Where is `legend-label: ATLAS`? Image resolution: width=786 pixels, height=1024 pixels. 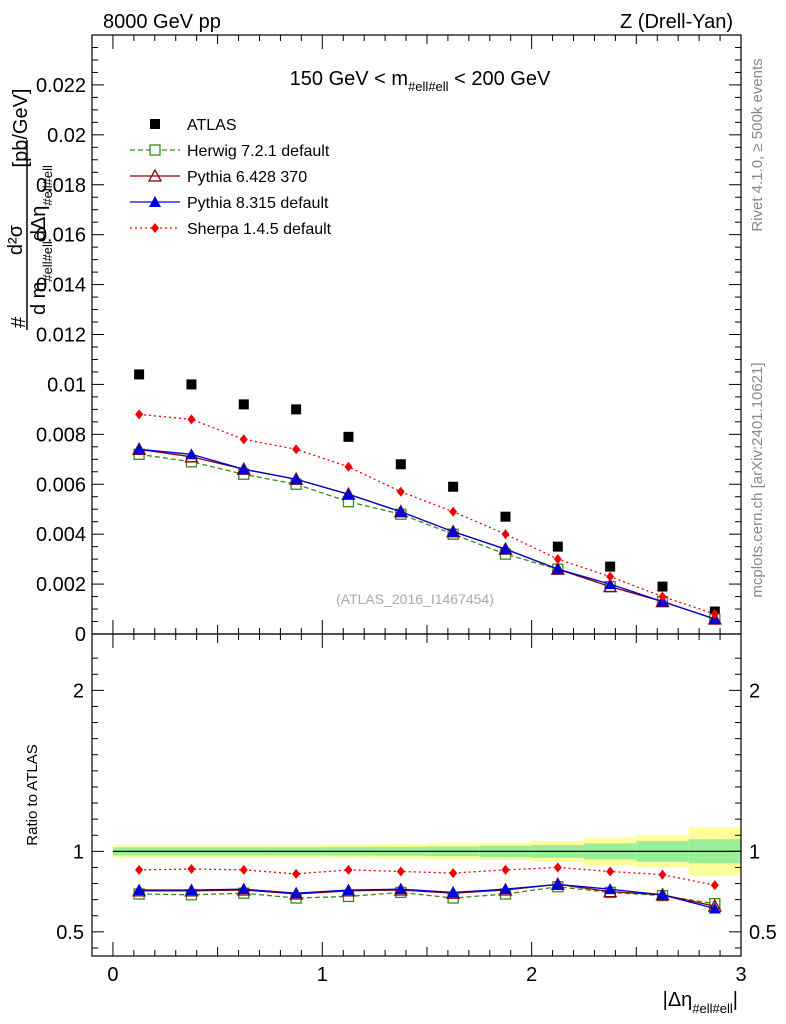 legend-label: ATLAS is located at coordinates (212, 125).